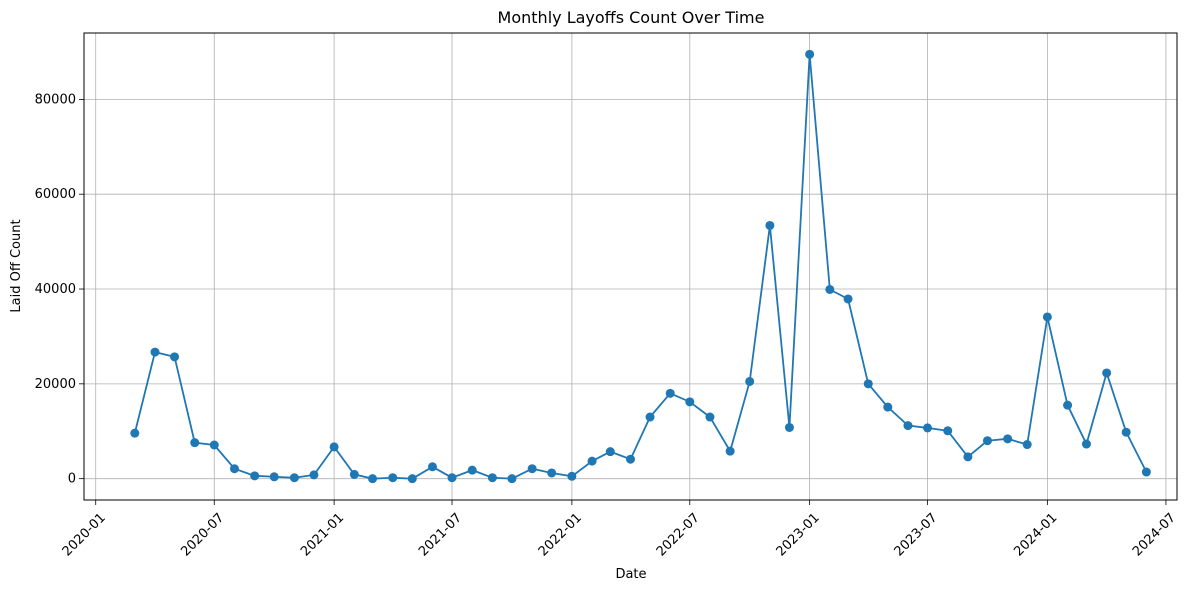 This screenshot has height=590, width=1189. Describe the element at coordinates (16, 265) in the screenshot. I see `y-axis-label: Laid Off Count` at that location.